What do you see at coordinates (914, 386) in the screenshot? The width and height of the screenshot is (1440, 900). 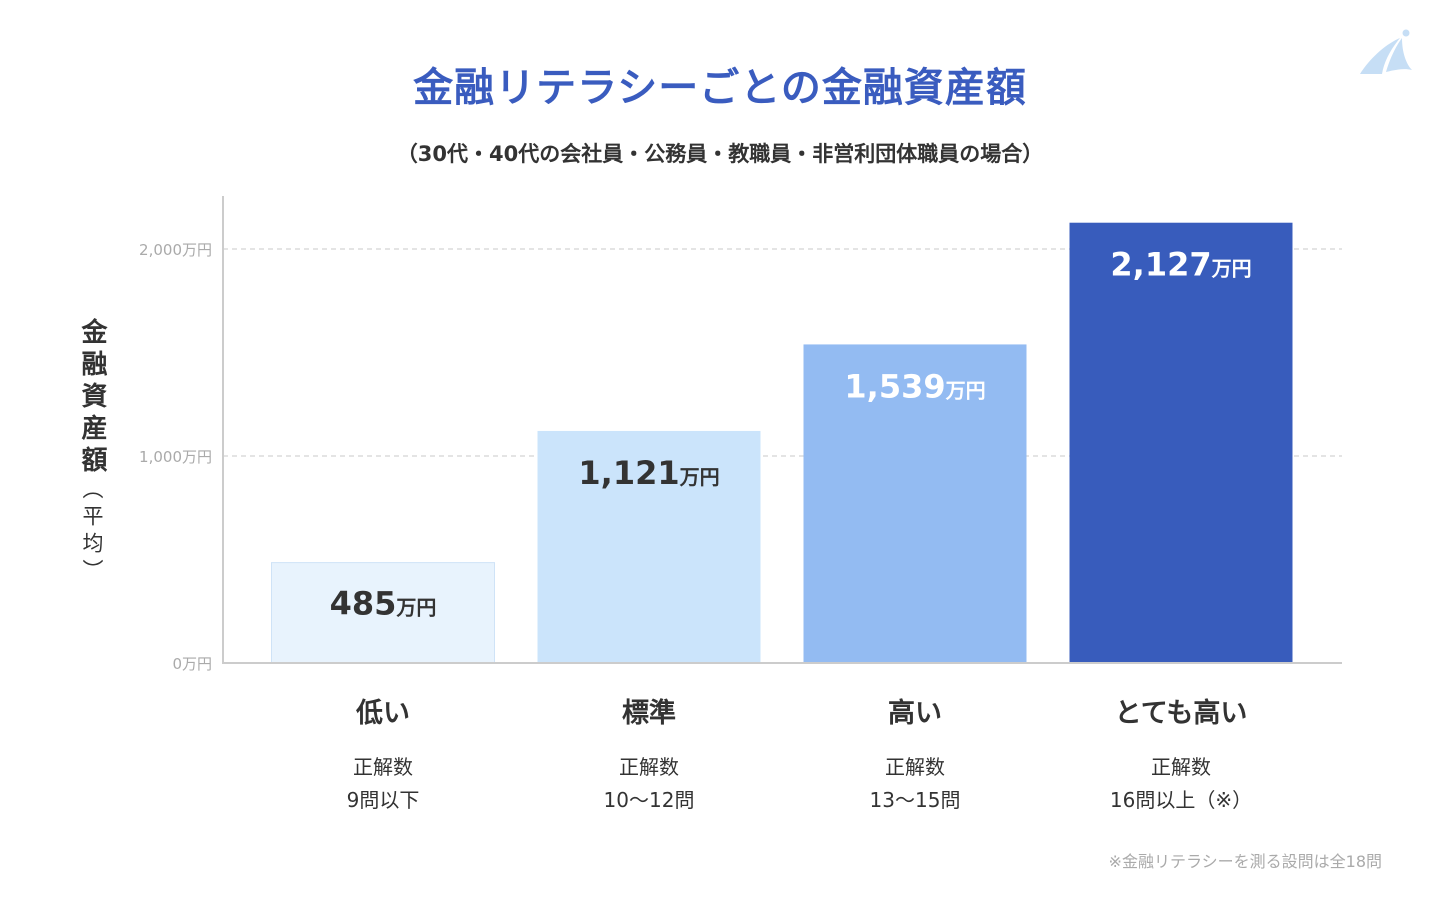 I see `value-label: 1,539万円` at bounding box center [914, 386].